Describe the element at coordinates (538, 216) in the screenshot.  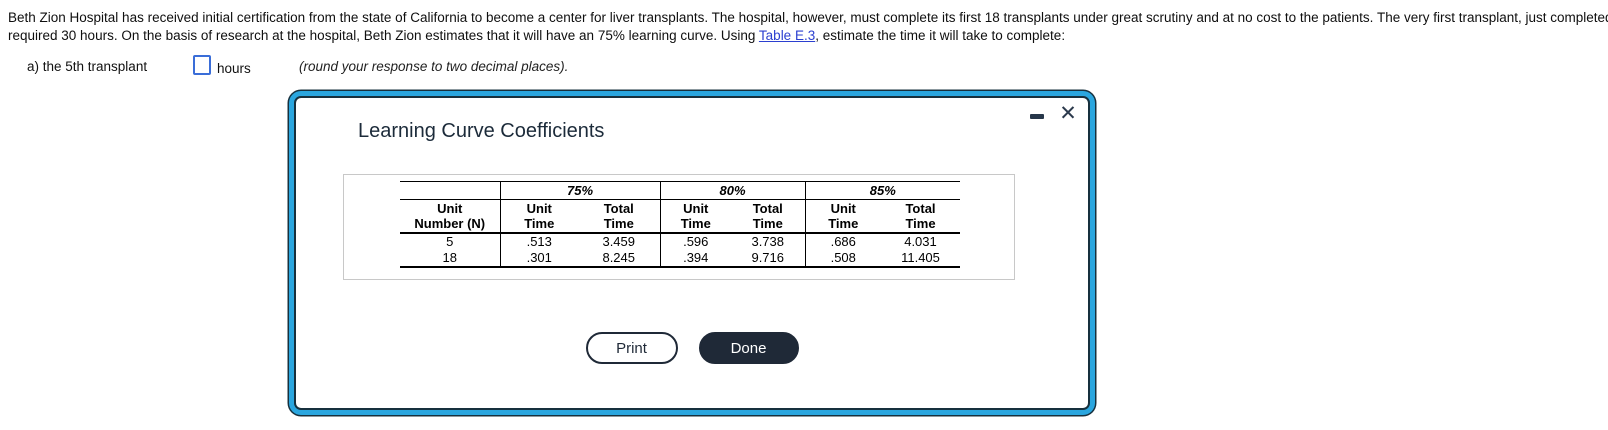
I see `col-header-75-unit-time: Unit Time` at that location.